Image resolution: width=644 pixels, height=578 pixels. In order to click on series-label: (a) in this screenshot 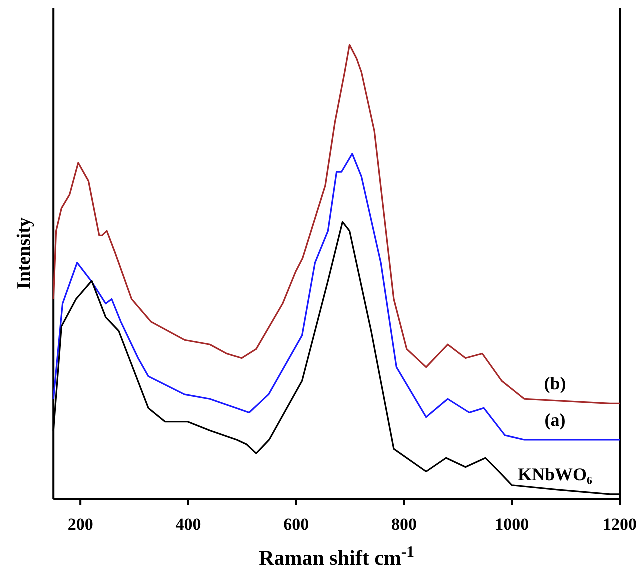, I will do `click(555, 420)`.